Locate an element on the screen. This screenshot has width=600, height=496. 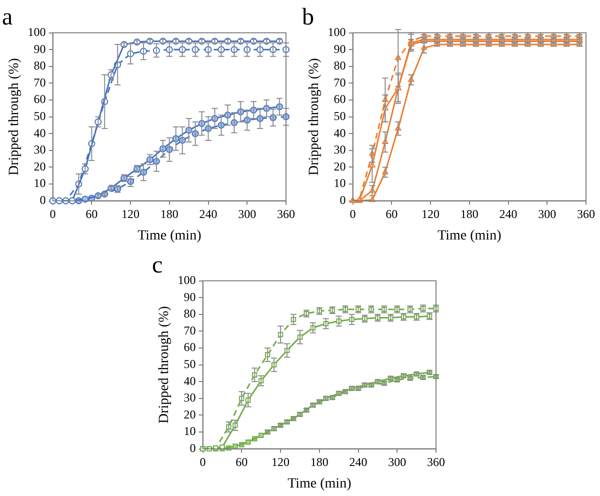
chart-title: b is located at coordinates (308, 17).